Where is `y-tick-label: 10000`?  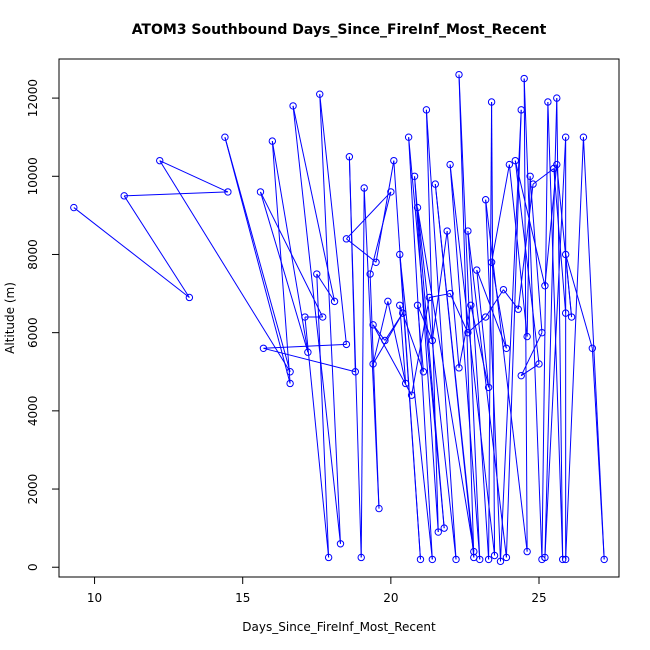 y-tick-label: 10000 is located at coordinates (33, 176).